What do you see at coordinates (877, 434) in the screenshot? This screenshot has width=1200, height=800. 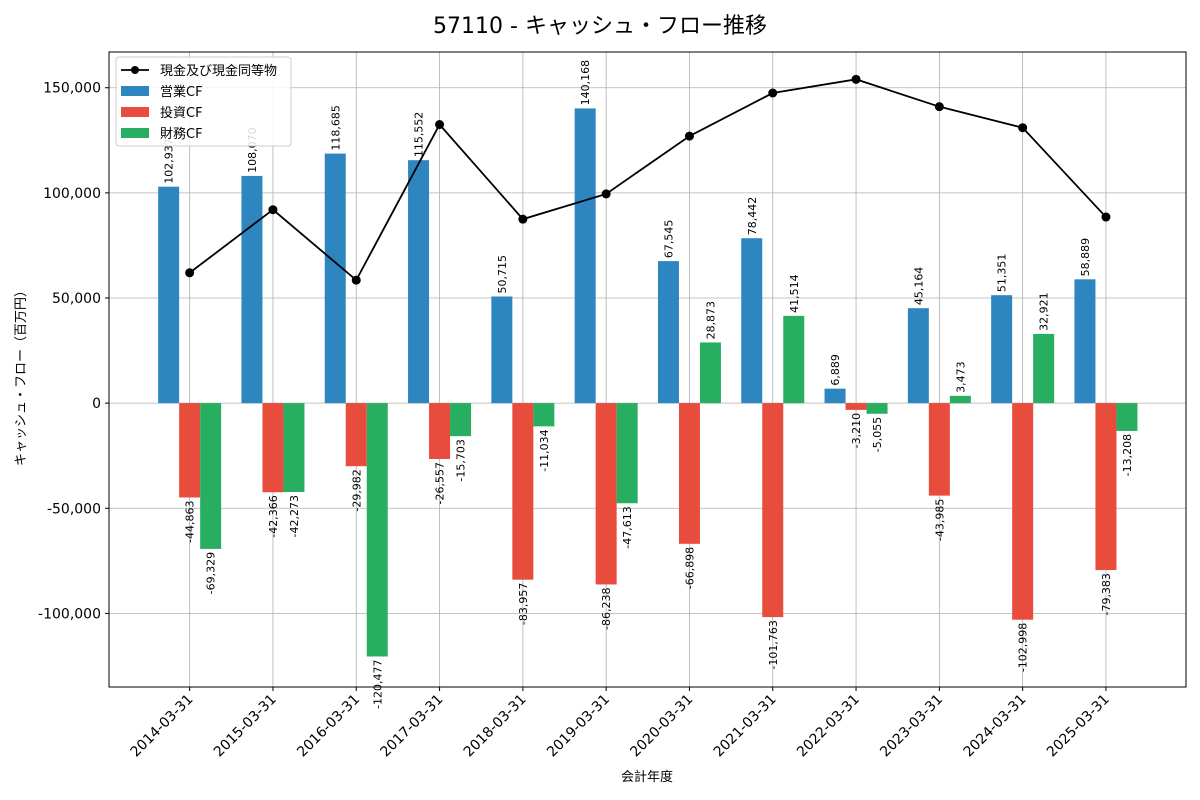 I see `data-label: -5,055` at bounding box center [877, 434].